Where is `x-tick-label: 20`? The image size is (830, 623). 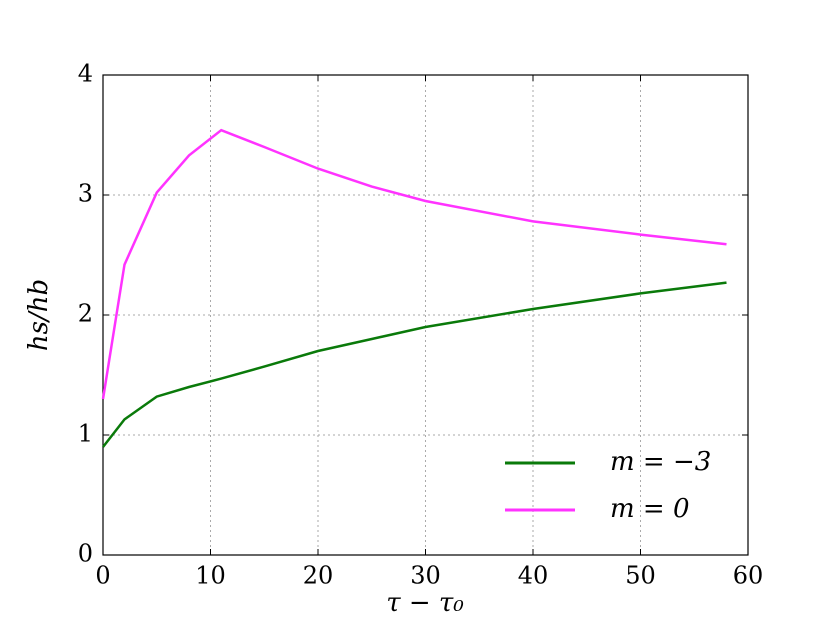
x-tick-label: 20 is located at coordinates (318, 576).